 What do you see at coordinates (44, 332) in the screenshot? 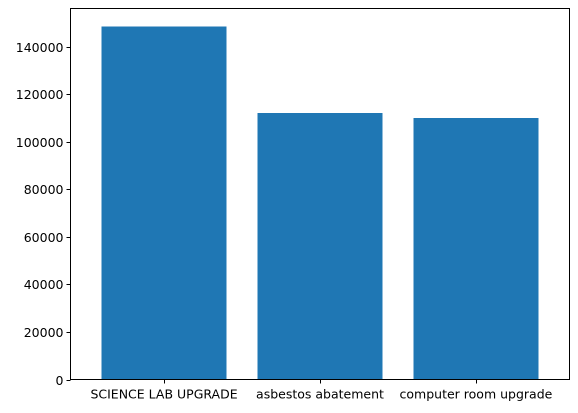
I see `y-tick-label-1: 20000` at bounding box center [44, 332].